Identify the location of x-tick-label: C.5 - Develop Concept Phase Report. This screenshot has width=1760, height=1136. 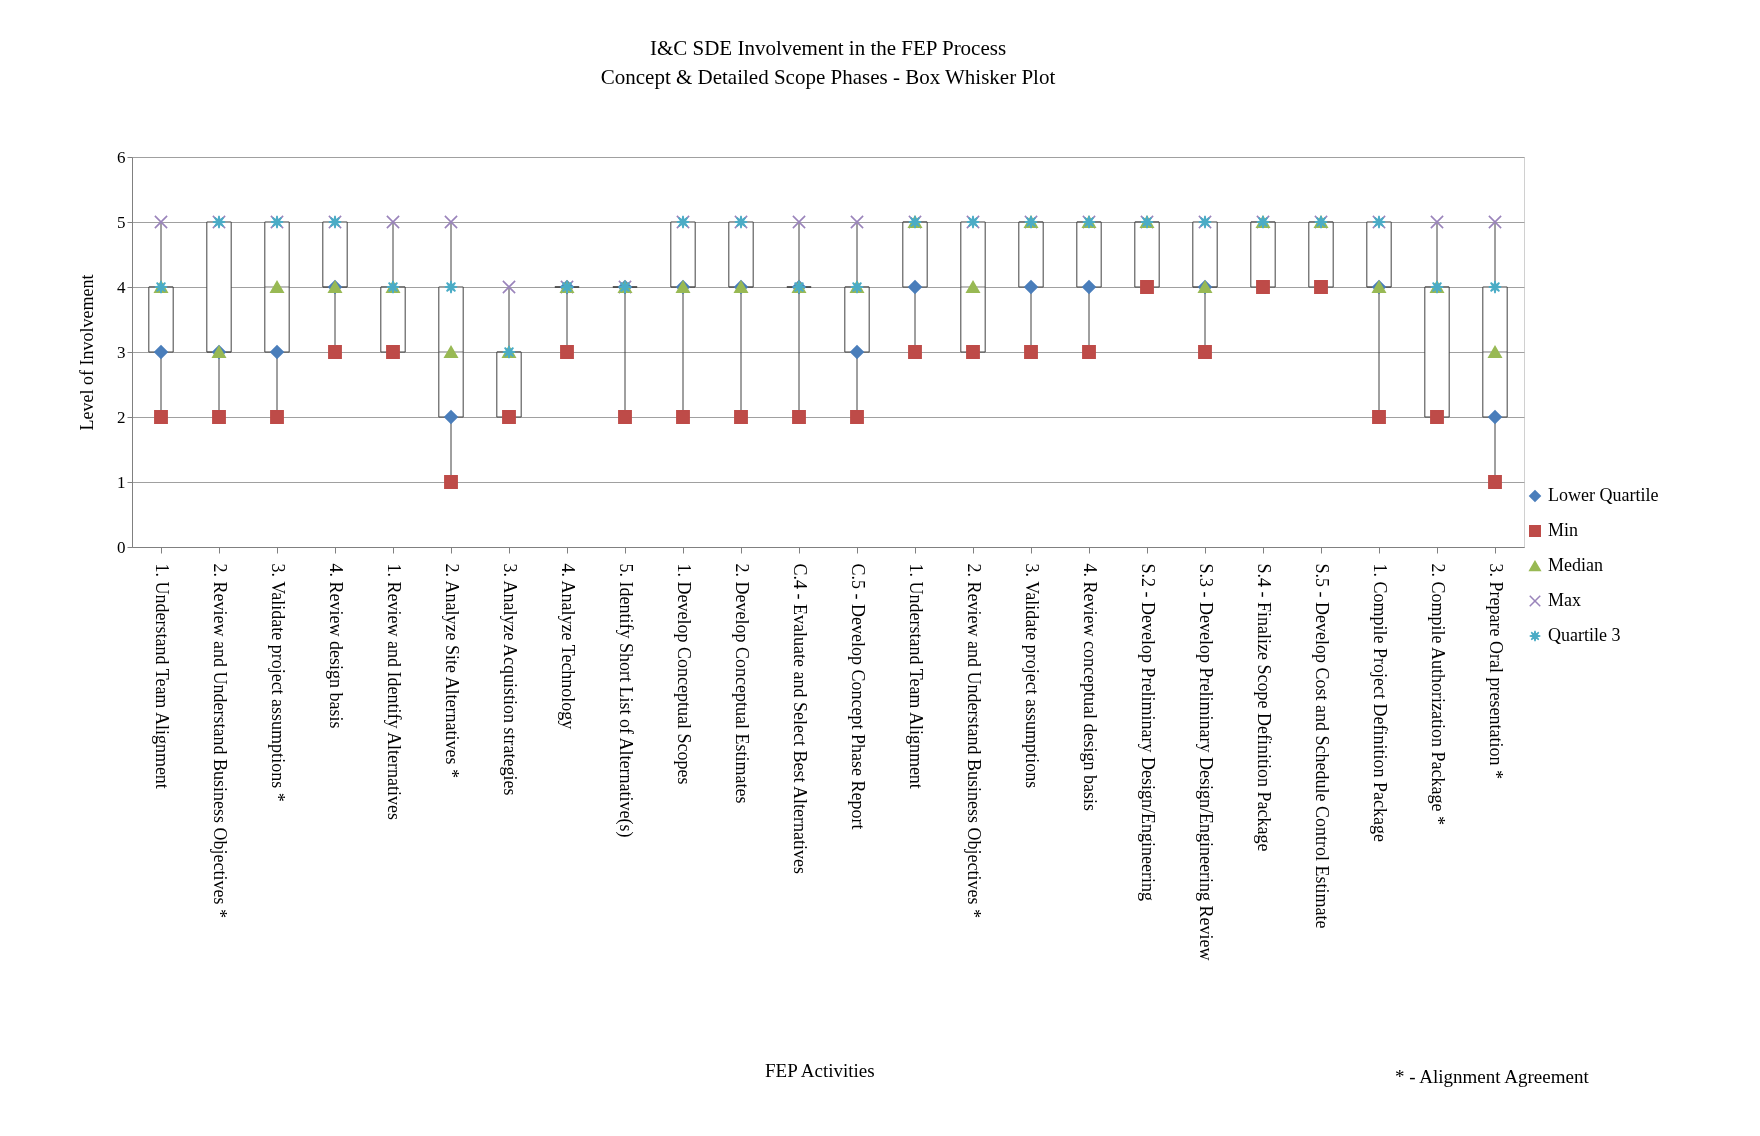
(858, 696).